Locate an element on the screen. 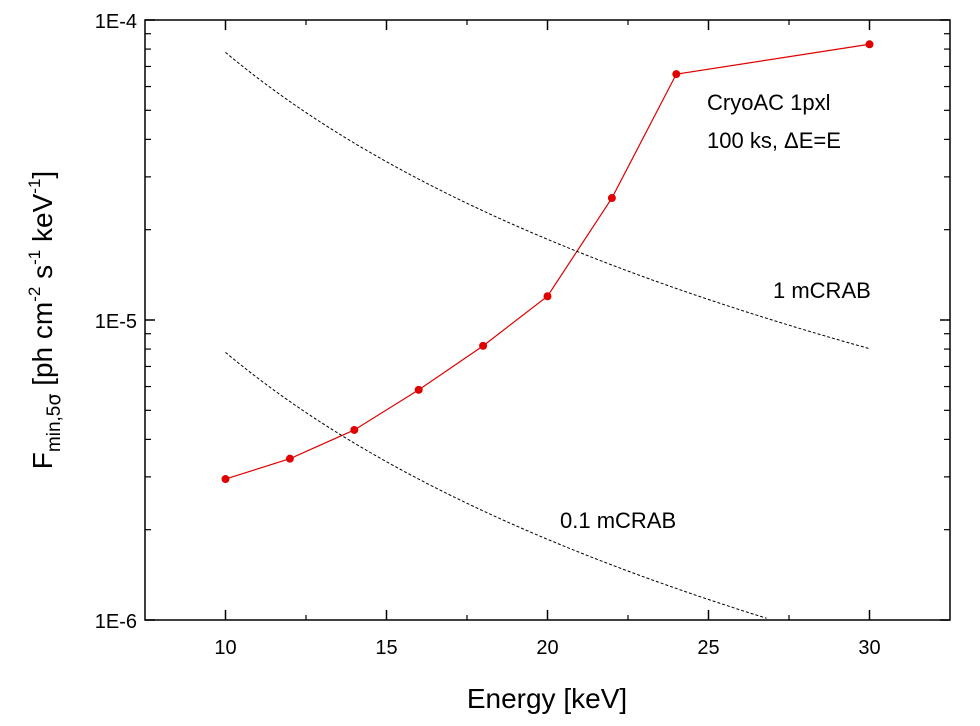 Image resolution: width=980 pixels, height=726 pixels. ylabel-exp1: -2 is located at coordinates (34, 294).